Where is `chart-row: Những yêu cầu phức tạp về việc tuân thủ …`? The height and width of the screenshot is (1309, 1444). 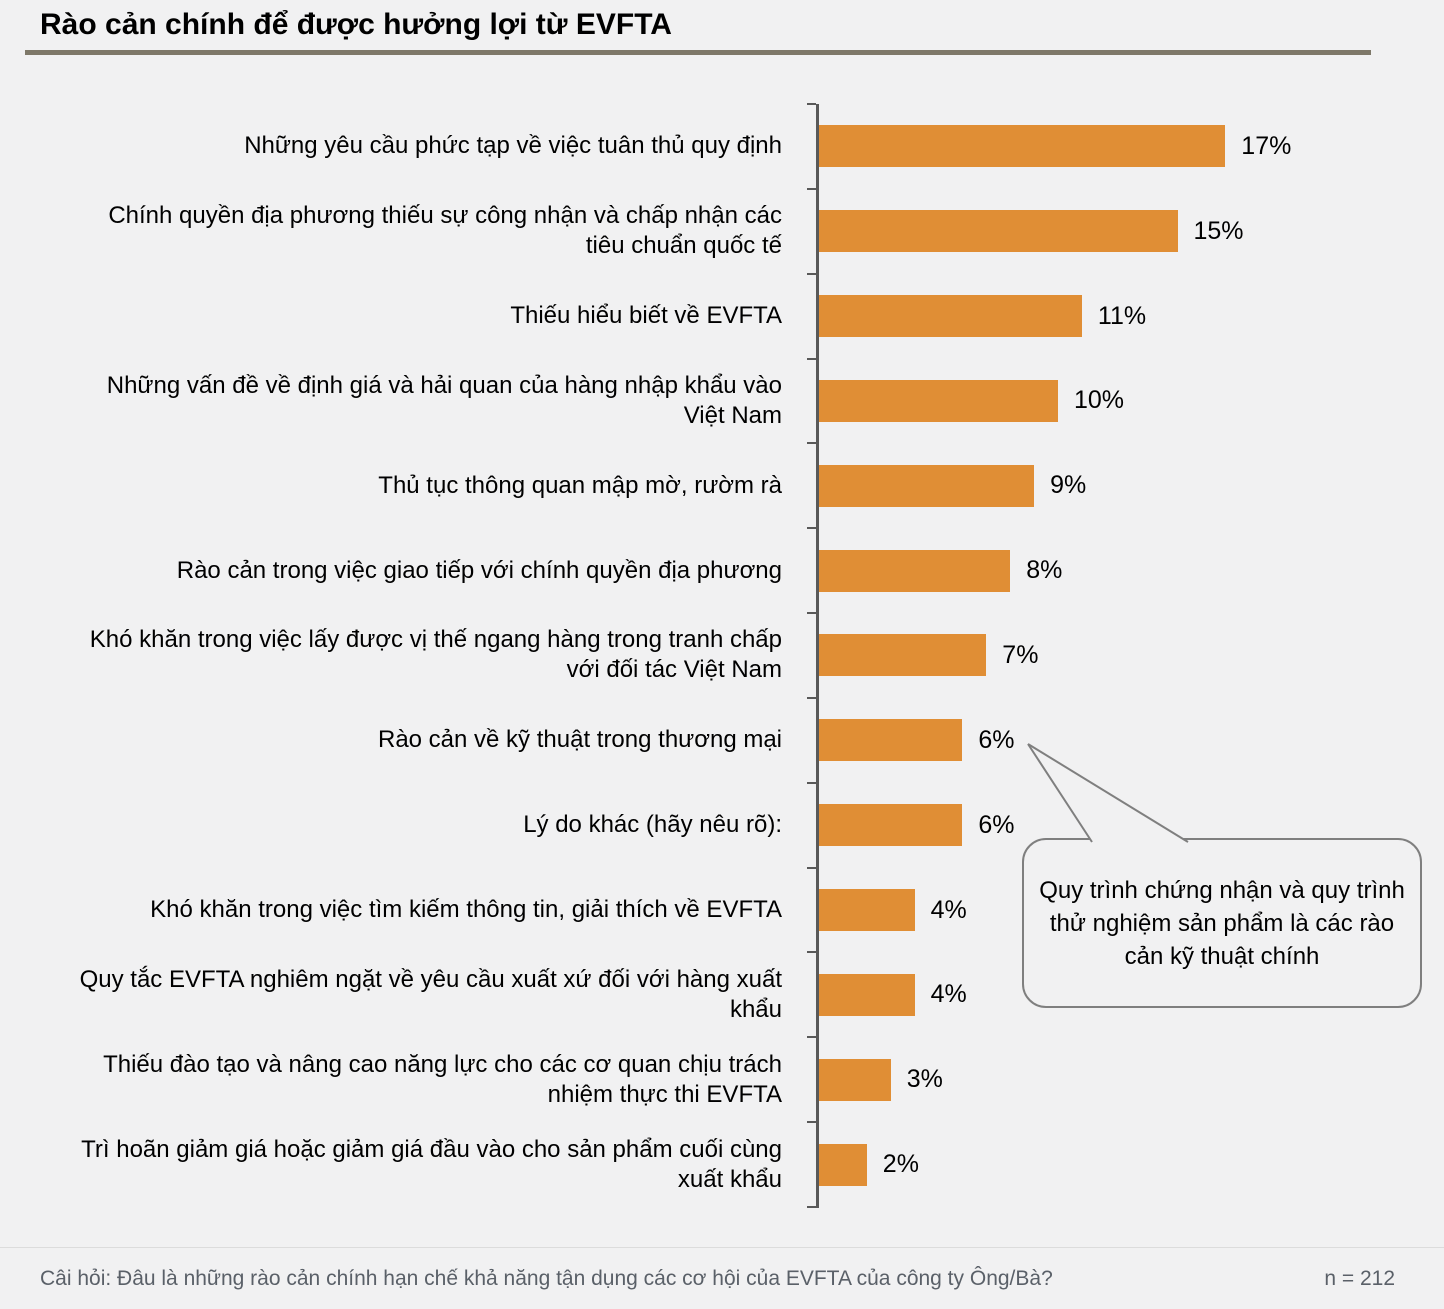
chart-row: Những yêu cầu phức tạp về việc tuân thủ … is located at coordinates (722, 146).